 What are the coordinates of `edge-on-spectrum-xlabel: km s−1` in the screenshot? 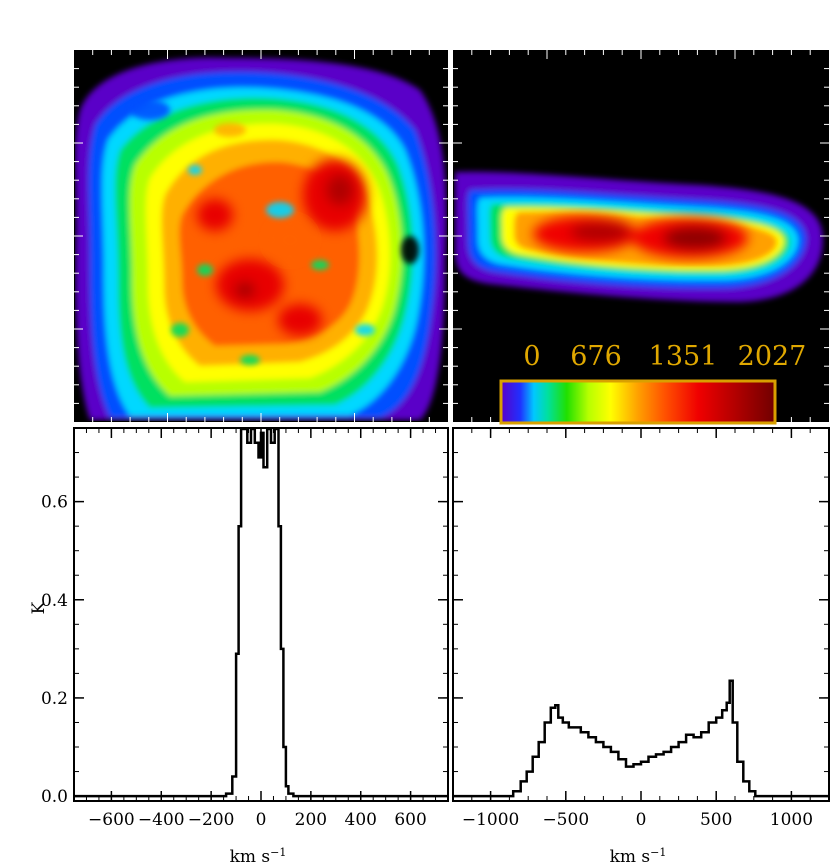 It's located at (638, 856).